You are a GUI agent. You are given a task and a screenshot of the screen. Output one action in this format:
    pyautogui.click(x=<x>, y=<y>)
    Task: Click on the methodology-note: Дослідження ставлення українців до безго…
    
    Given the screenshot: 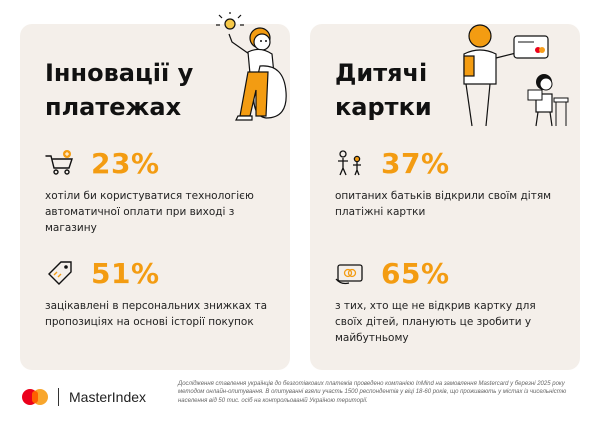 What is the action you would take?
    pyautogui.click(x=372, y=392)
    